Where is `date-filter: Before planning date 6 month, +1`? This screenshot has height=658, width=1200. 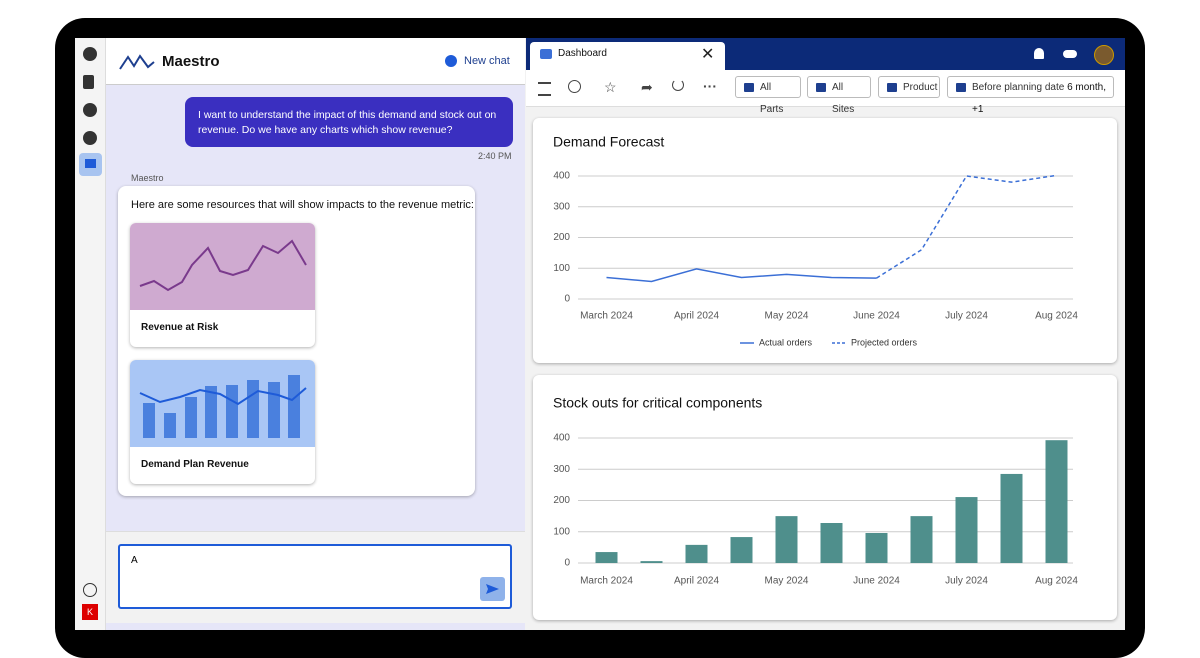
date-filter: Before planning date 6 month, +1 is located at coordinates (1030, 95).